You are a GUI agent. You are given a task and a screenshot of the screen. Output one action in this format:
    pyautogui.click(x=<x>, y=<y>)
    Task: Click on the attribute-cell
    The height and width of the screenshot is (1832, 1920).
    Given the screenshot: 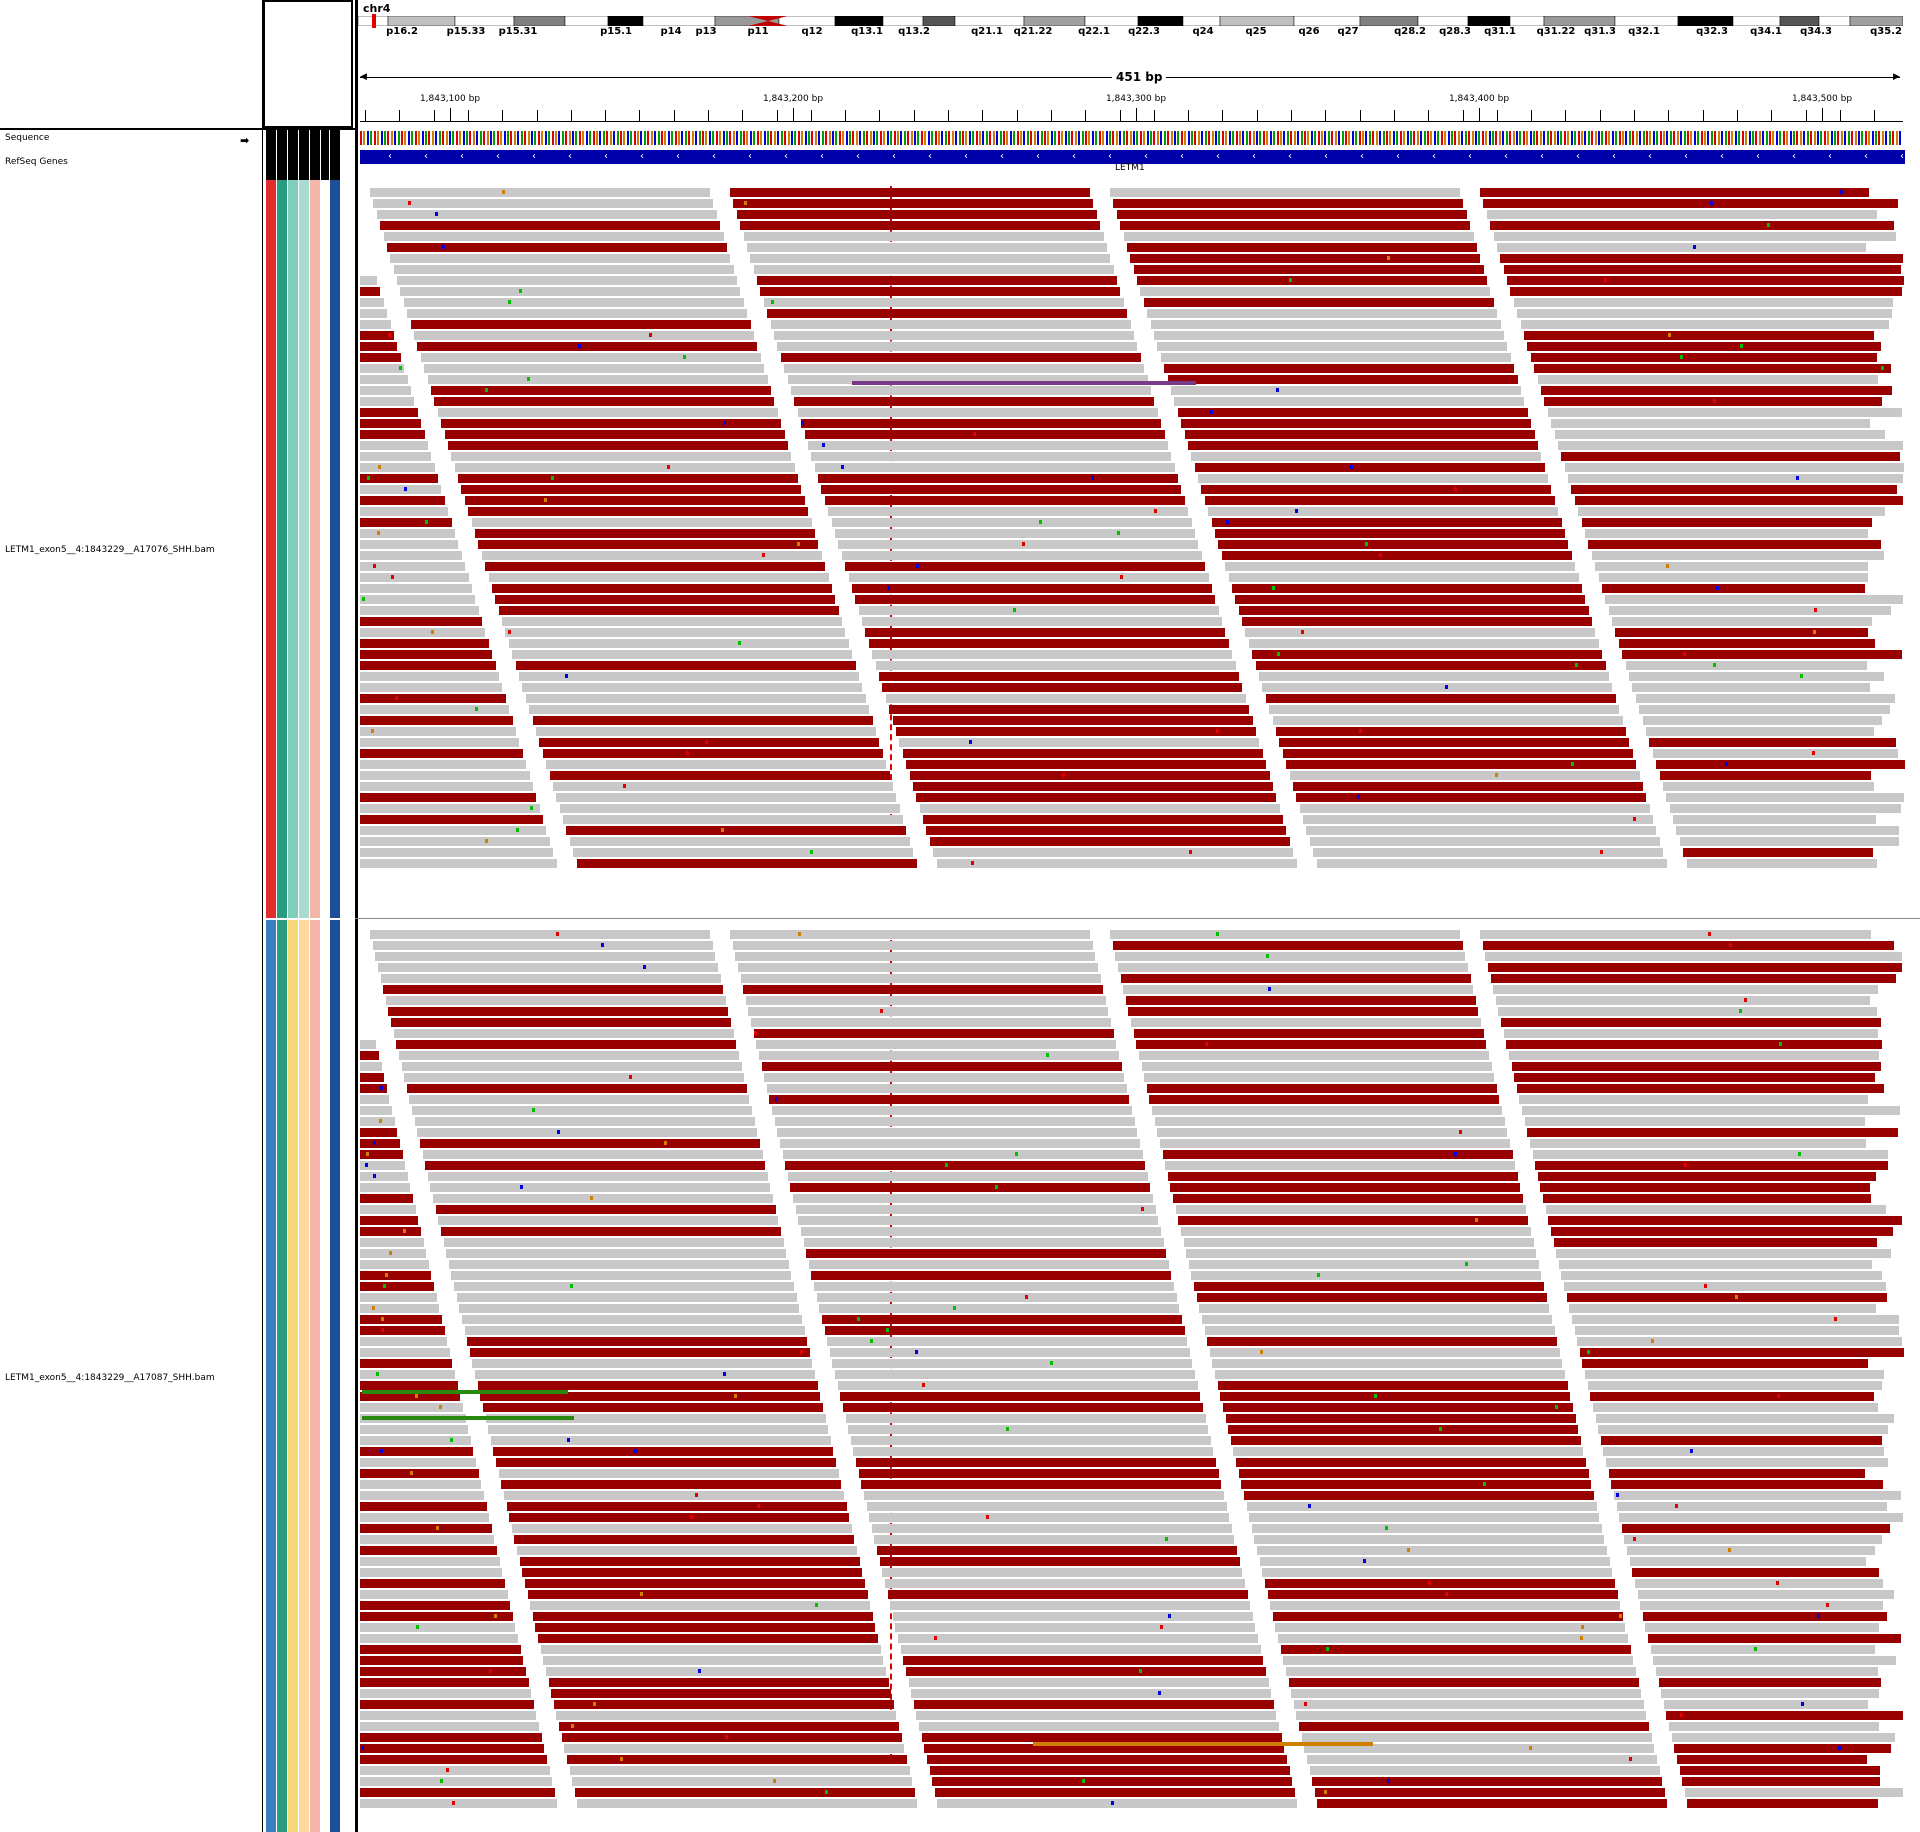 What is the action you would take?
    pyautogui.click(x=293, y=549)
    